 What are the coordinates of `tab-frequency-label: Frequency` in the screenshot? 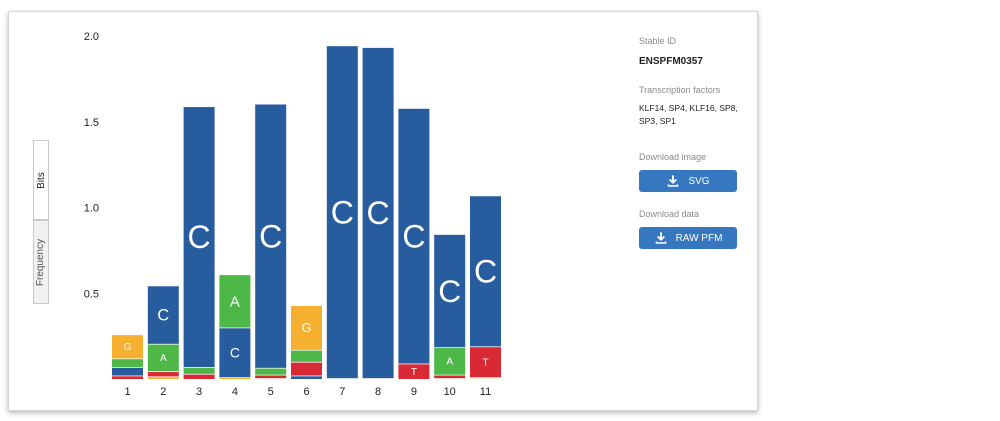 It's located at (41, 262).